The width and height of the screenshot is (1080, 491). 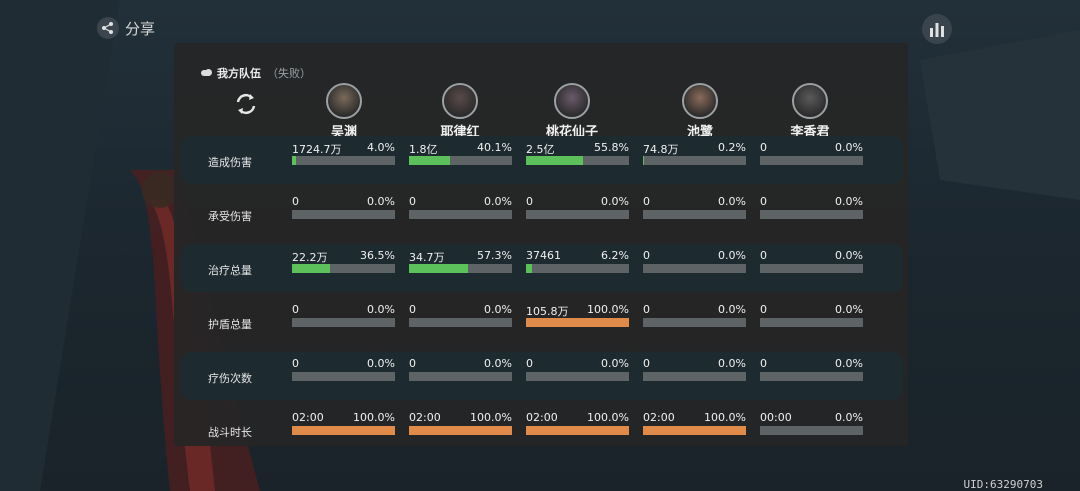 What do you see at coordinates (230, 162) in the screenshot?
I see `stat-label: 造成伤害` at bounding box center [230, 162].